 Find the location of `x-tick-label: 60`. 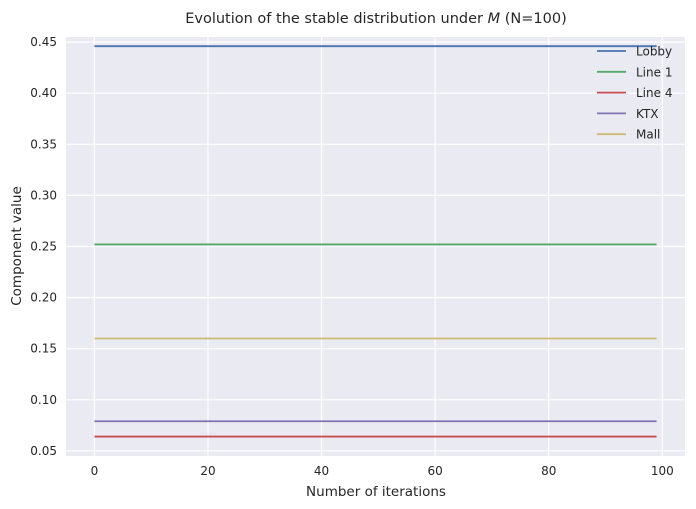

x-tick-label: 60 is located at coordinates (434, 471).